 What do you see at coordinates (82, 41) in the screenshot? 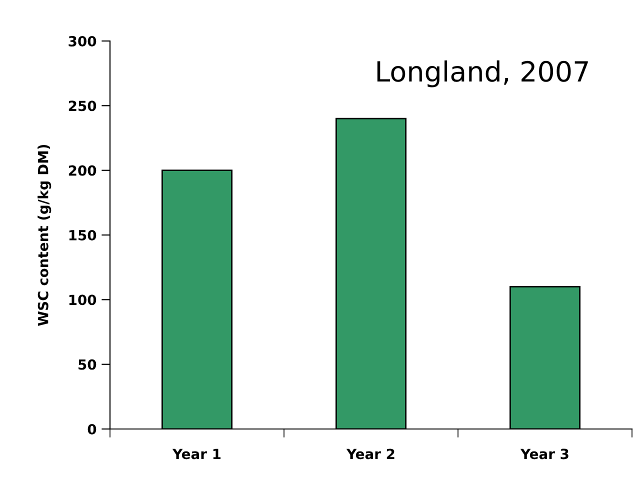
I see `y-tick-label: 300` at bounding box center [82, 41].